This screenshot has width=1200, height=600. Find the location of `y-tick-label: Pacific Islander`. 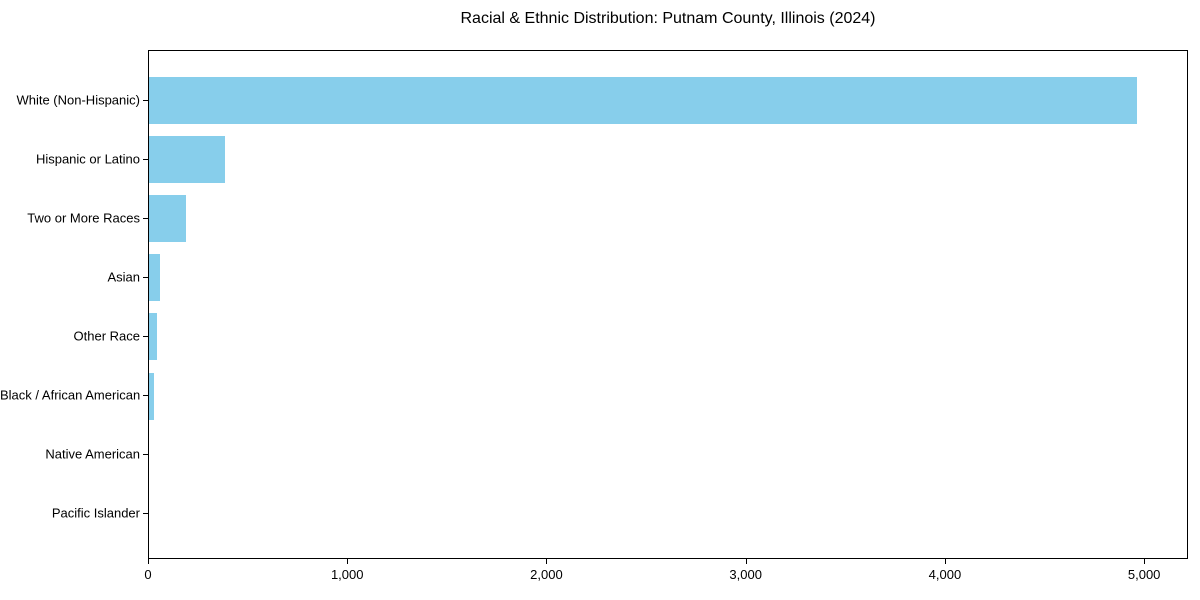

y-tick-label: Pacific Islander is located at coordinates (95, 513).